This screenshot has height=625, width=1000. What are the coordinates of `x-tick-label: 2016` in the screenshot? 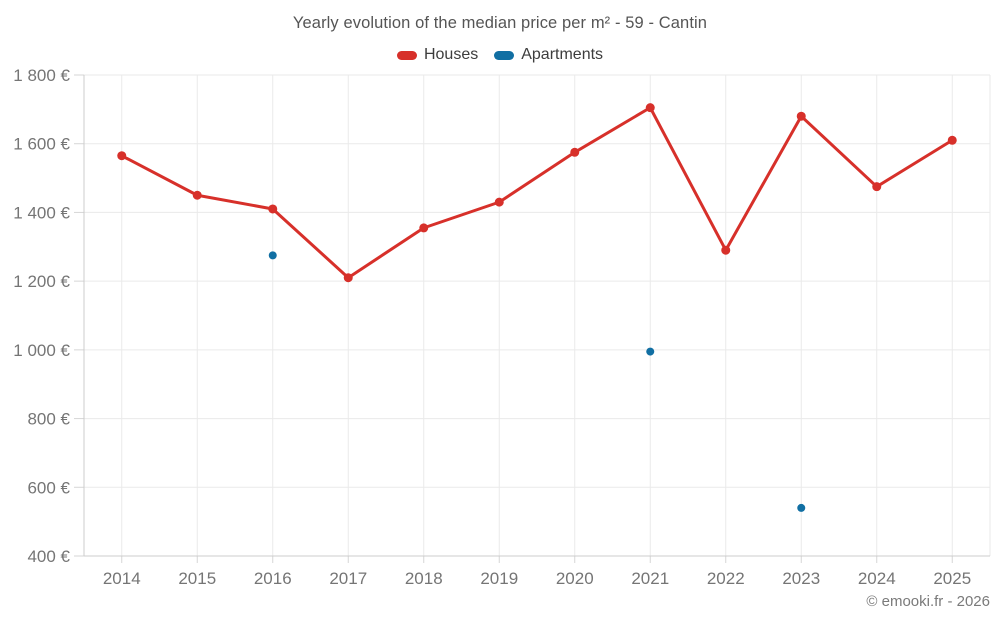 It's located at (273, 578).